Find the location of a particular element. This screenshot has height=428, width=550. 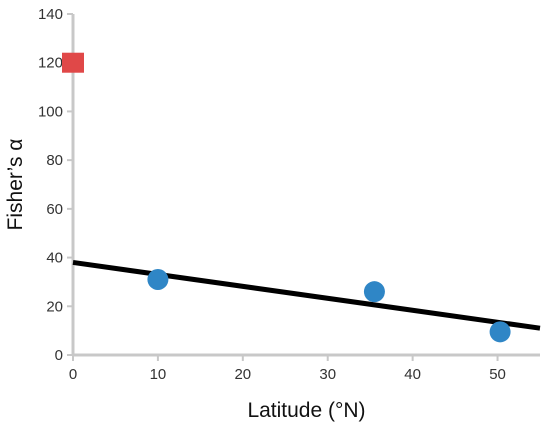

y-tick-label: 120 is located at coordinates (50, 63).